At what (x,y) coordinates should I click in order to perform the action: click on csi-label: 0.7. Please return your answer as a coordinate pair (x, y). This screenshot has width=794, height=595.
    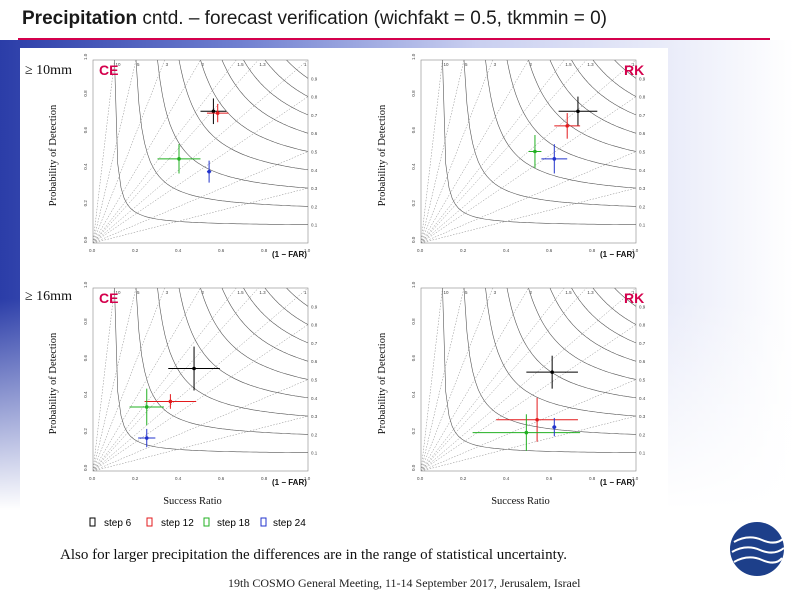
    Looking at the image, I should click on (314, 115).